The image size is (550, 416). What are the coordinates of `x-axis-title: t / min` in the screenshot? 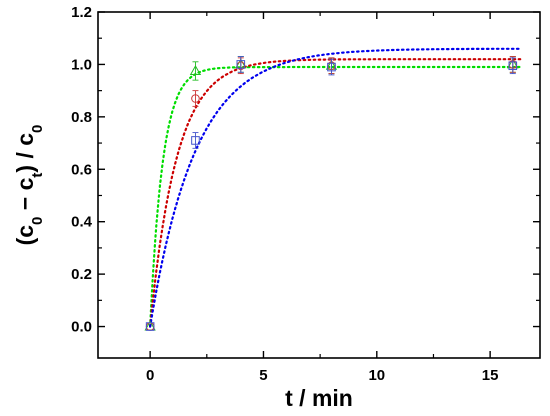 It's located at (319, 398).